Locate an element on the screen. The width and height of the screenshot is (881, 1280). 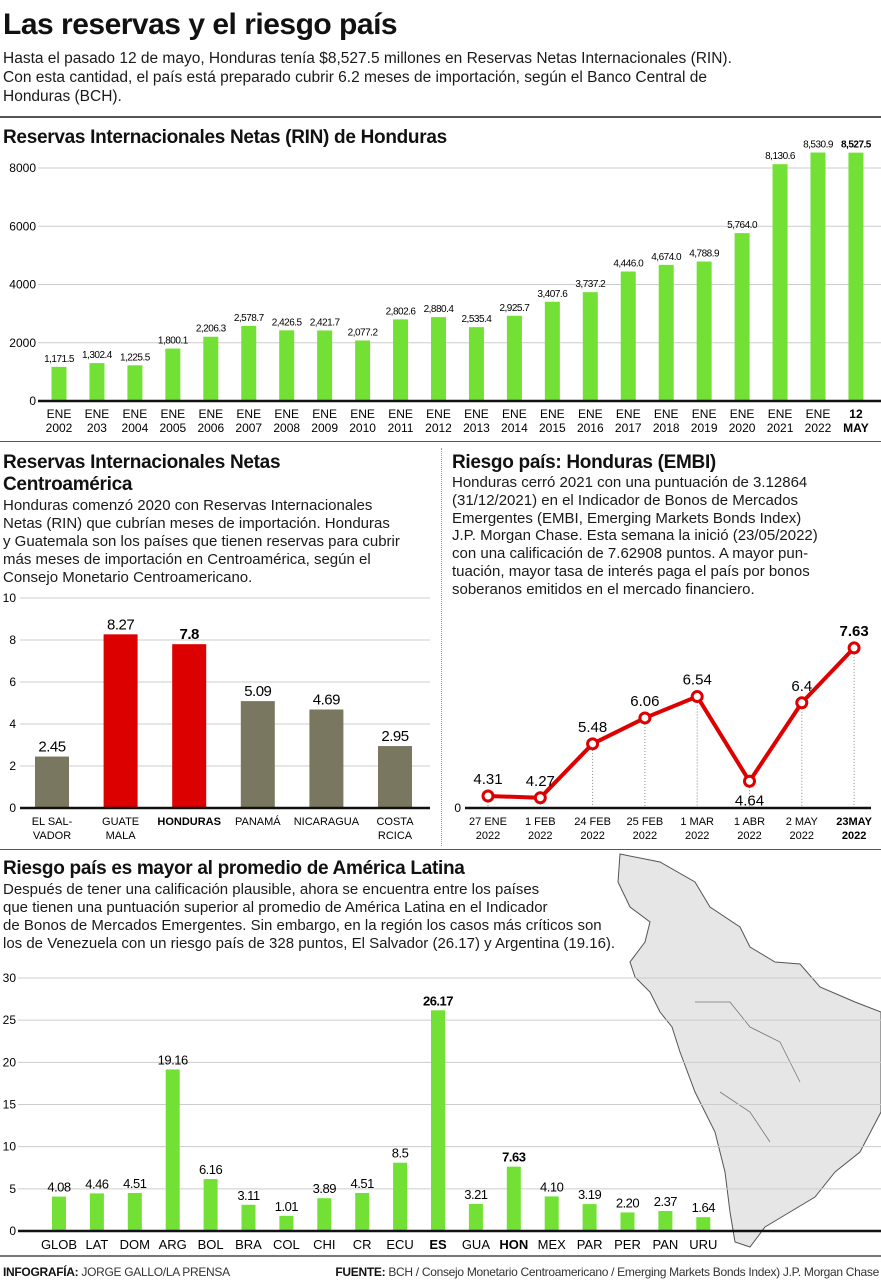
x-tick-label: ECU is located at coordinates (399, 1244).